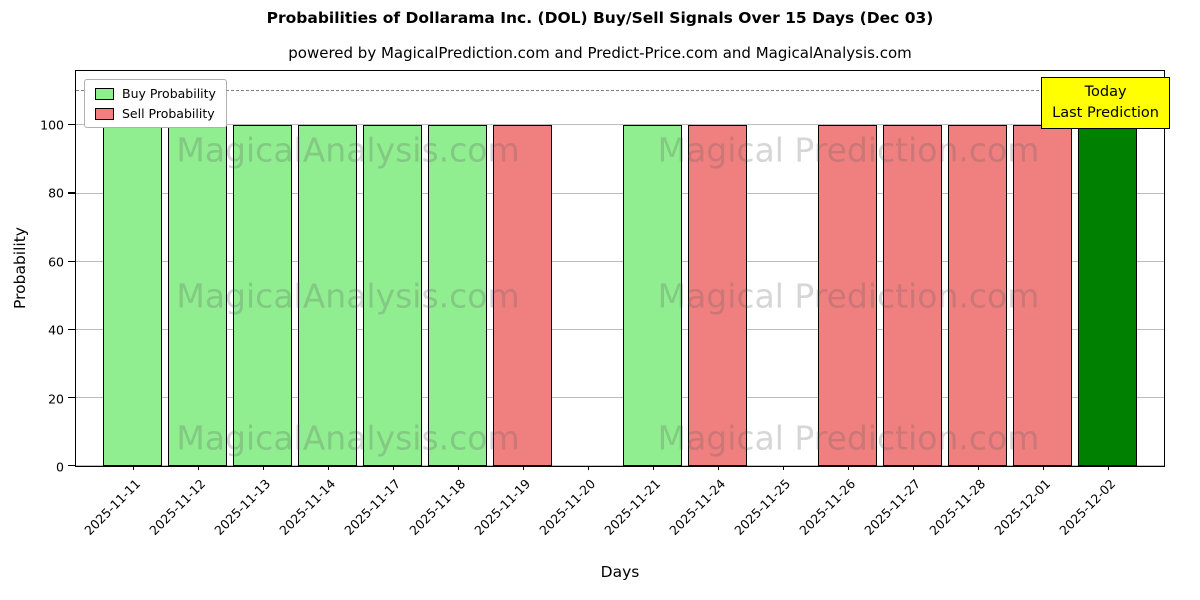  I want to click on x-tick-label: 2025-12-01, so click(1022, 507).